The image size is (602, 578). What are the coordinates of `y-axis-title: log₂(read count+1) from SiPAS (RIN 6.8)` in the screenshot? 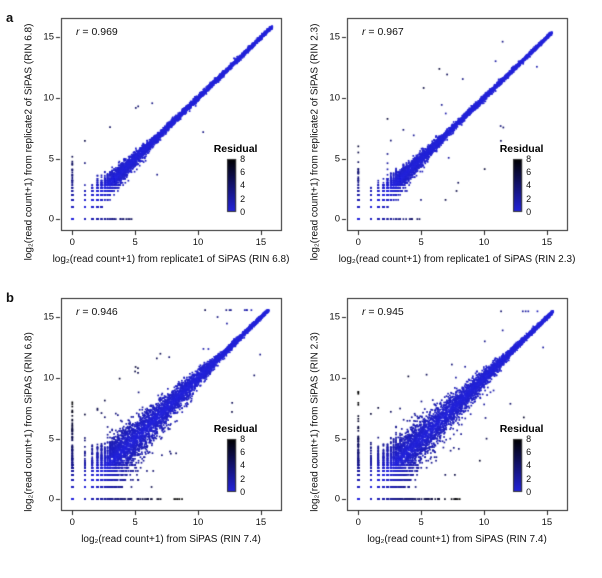 It's located at (29, 422).